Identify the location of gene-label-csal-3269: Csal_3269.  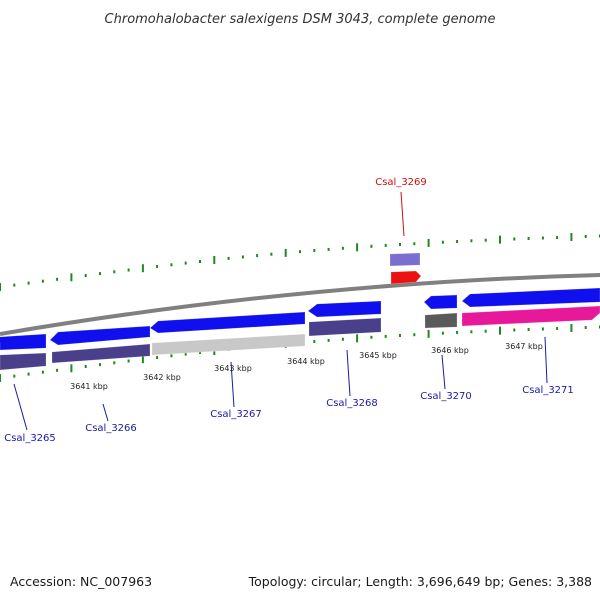
(401, 182).